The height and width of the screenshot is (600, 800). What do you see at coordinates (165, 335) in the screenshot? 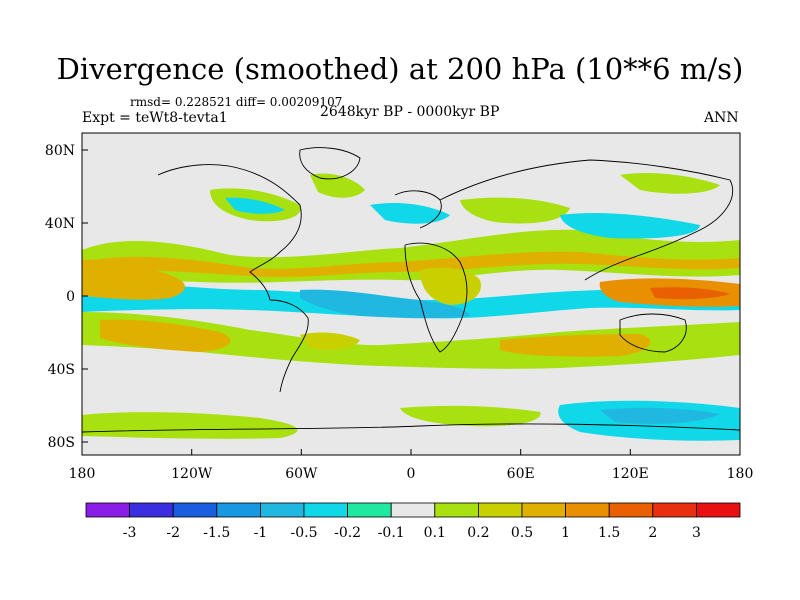
I see `contour-orange-south-pacific` at bounding box center [165, 335].